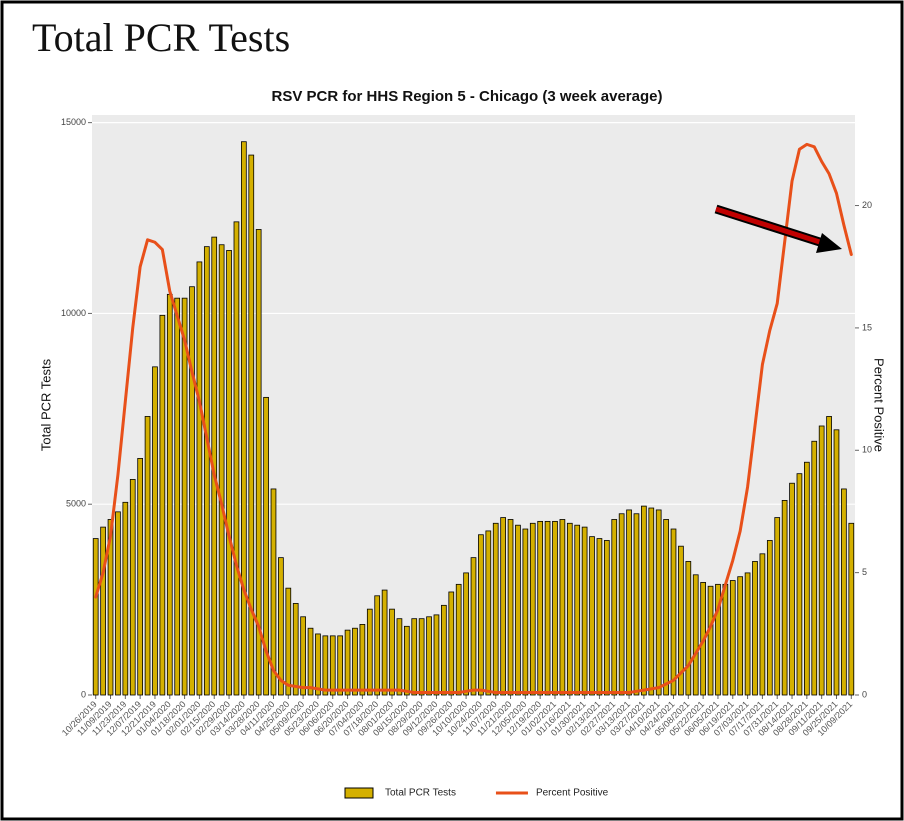  What do you see at coordinates (45, 404) in the screenshot?
I see `y-axis-title: Total PCR Tests` at bounding box center [45, 404].